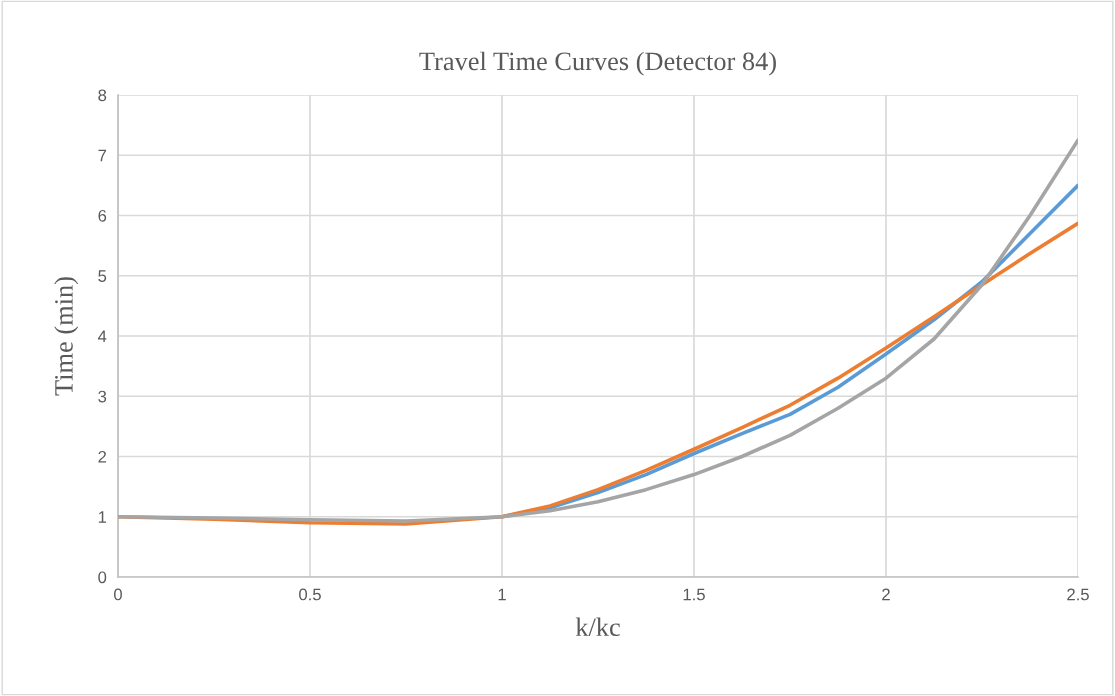 This screenshot has width=1115, height=696. What do you see at coordinates (102, 456) in the screenshot?
I see `y-tick-label: 2` at bounding box center [102, 456].